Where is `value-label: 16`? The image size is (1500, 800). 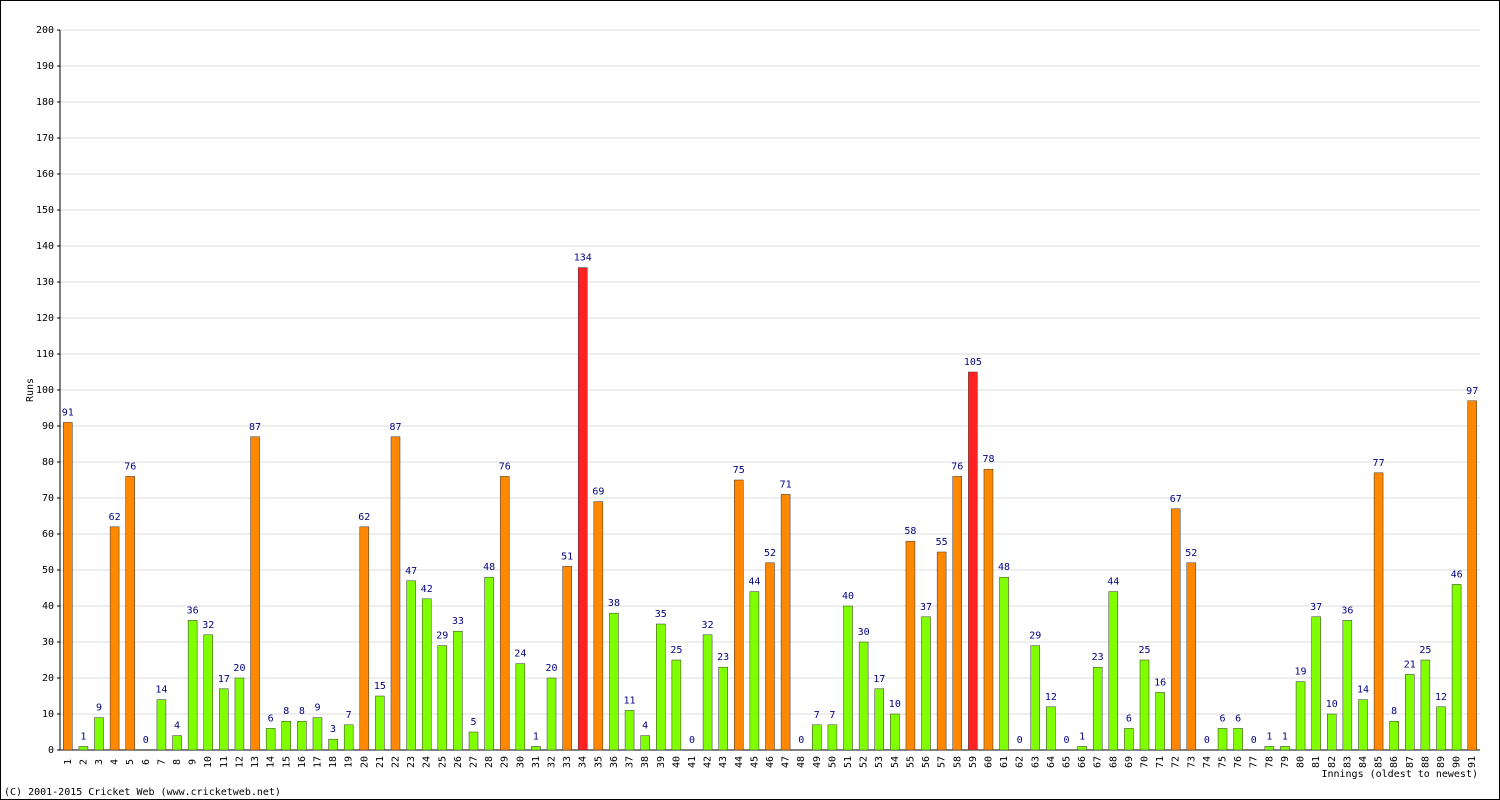 value-label: 16 is located at coordinates (1160, 682).